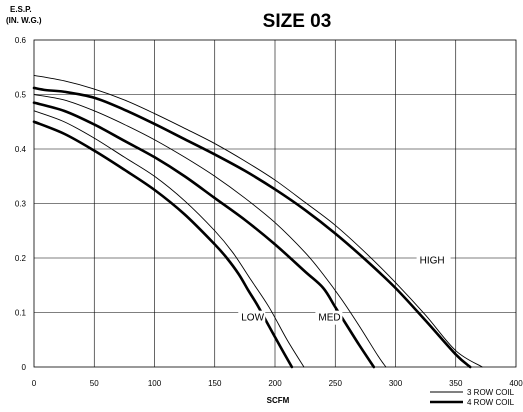  I want to click on y-axis-ticks: 0 0.1 0.2 0.3 0.4 0.5 0.6, so click(21, 204).